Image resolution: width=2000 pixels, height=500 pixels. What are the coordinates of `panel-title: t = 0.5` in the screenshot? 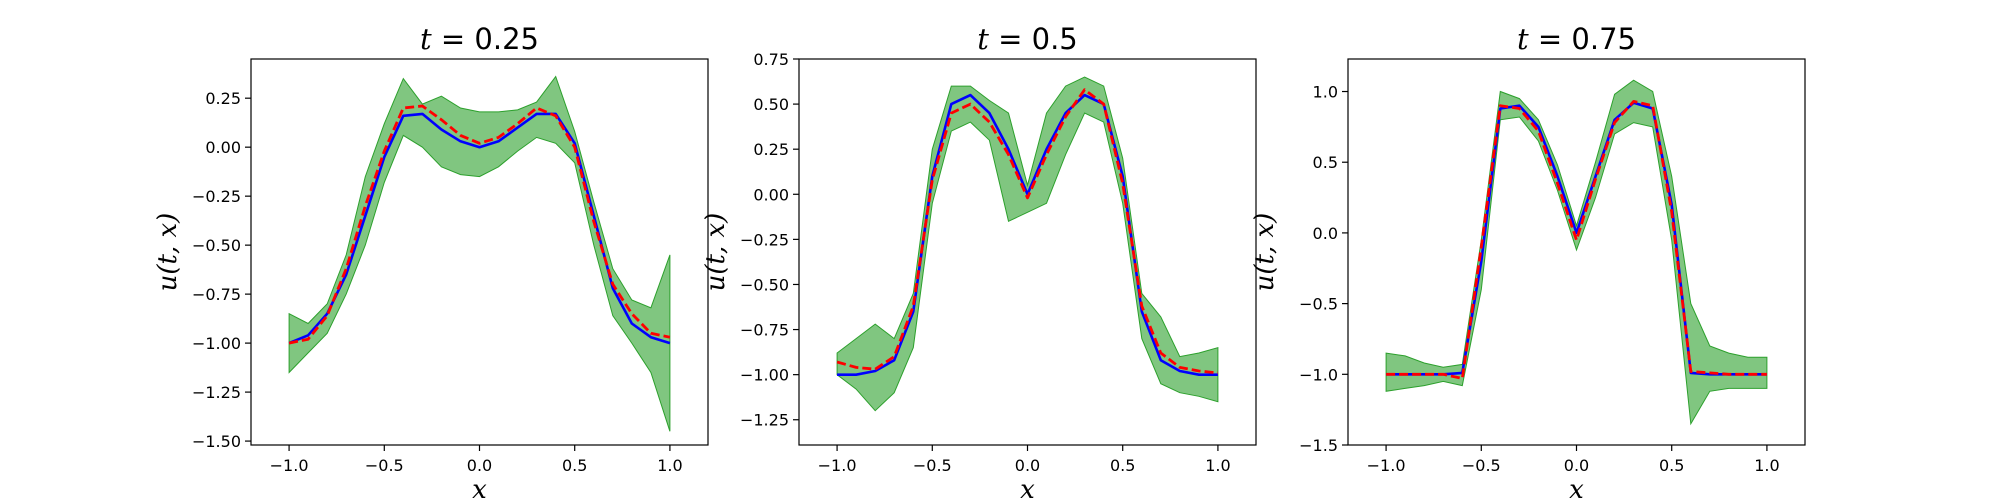 It's located at (1027, 39).